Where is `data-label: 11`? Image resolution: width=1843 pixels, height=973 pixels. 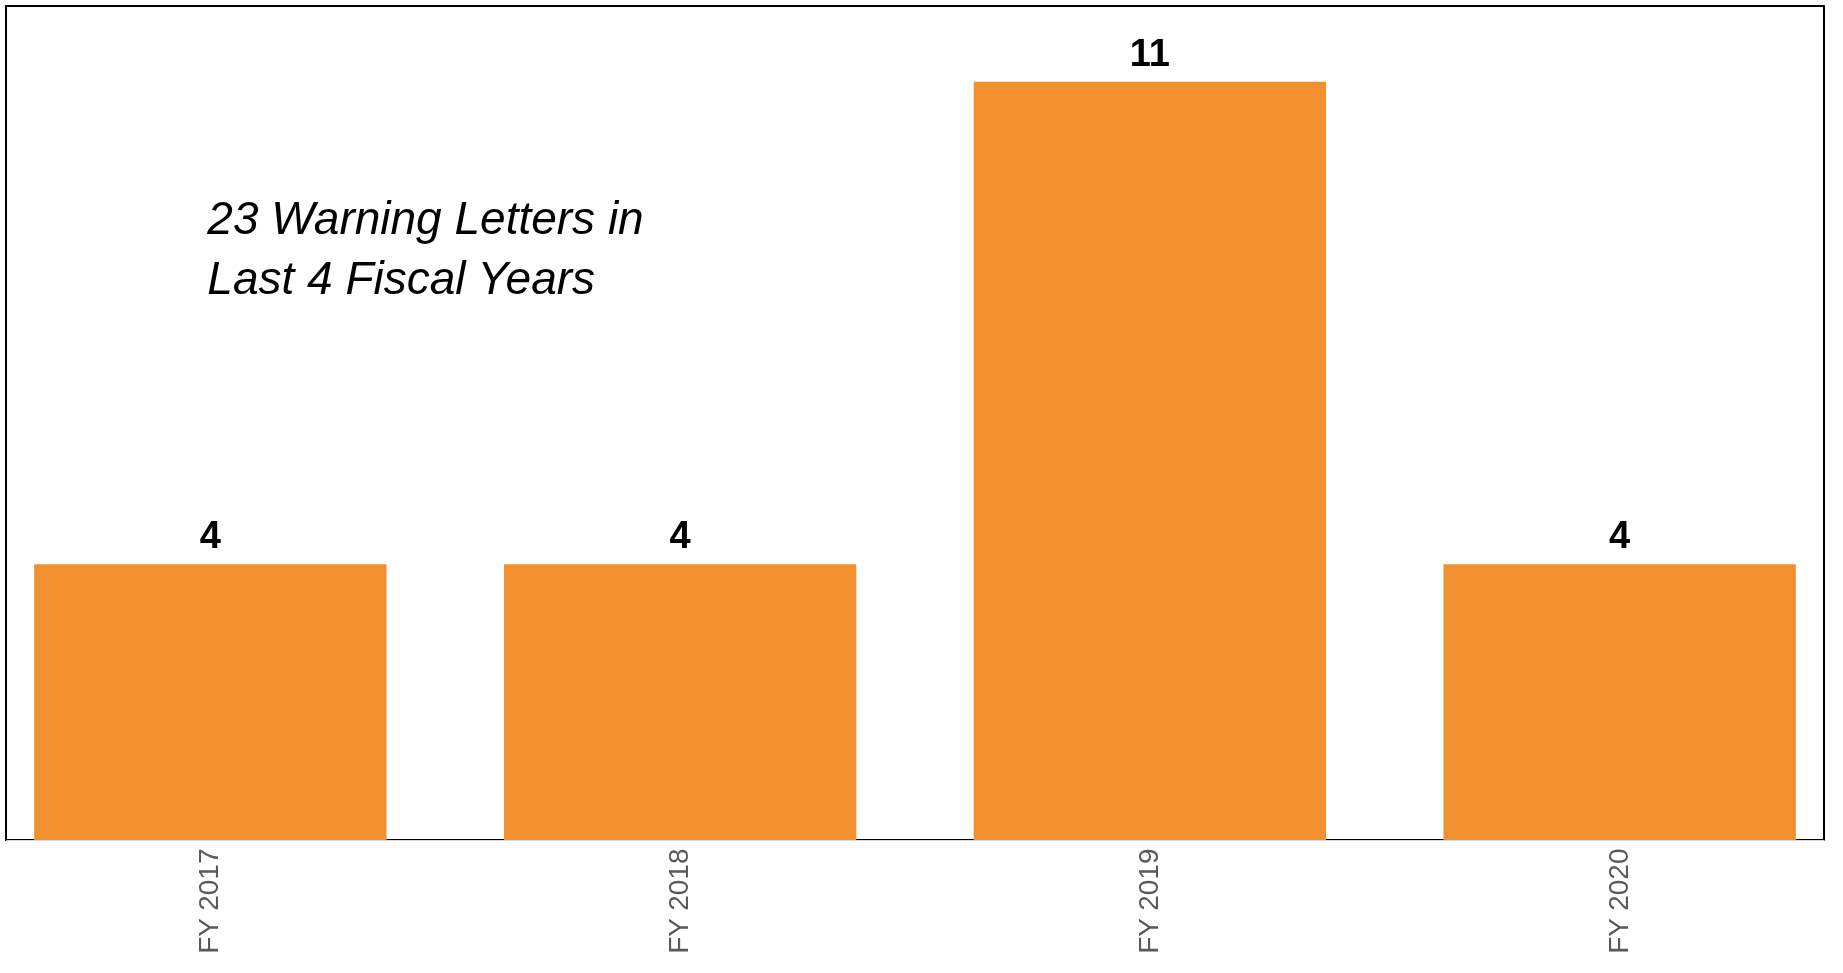
data-label: 11 is located at coordinates (1149, 52).